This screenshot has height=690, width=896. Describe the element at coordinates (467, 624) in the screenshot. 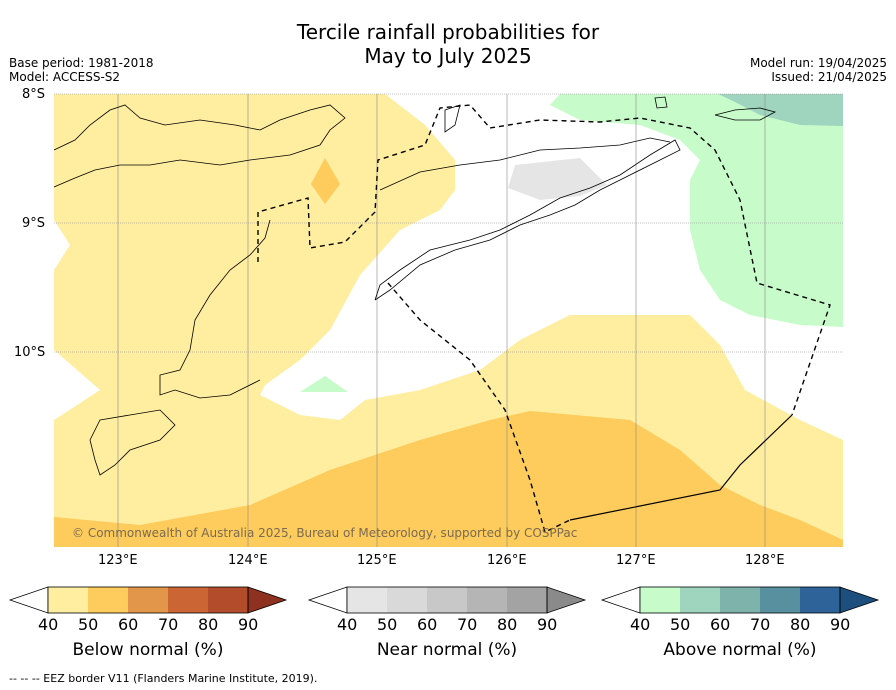

I see `near-tick: 70` at that location.